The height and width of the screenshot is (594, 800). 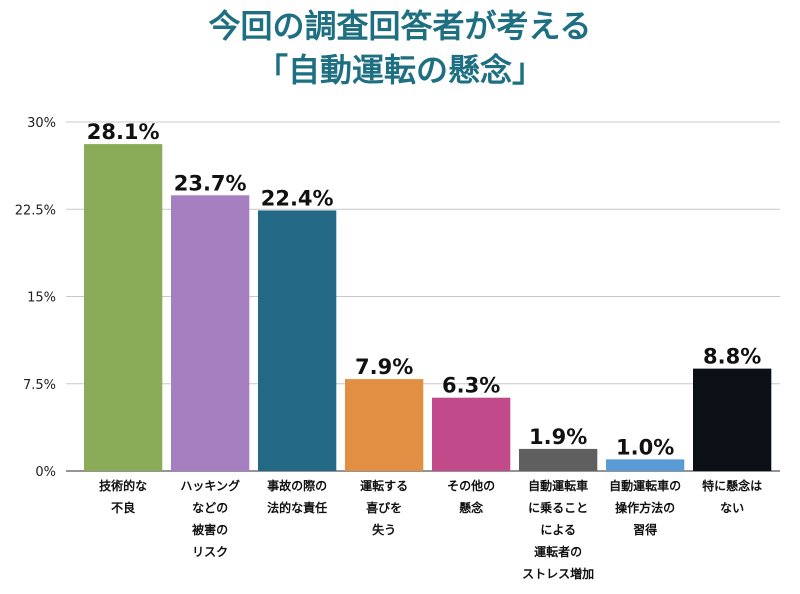 What do you see at coordinates (123, 132) in the screenshot?
I see `data-label: 28.1%` at bounding box center [123, 132].